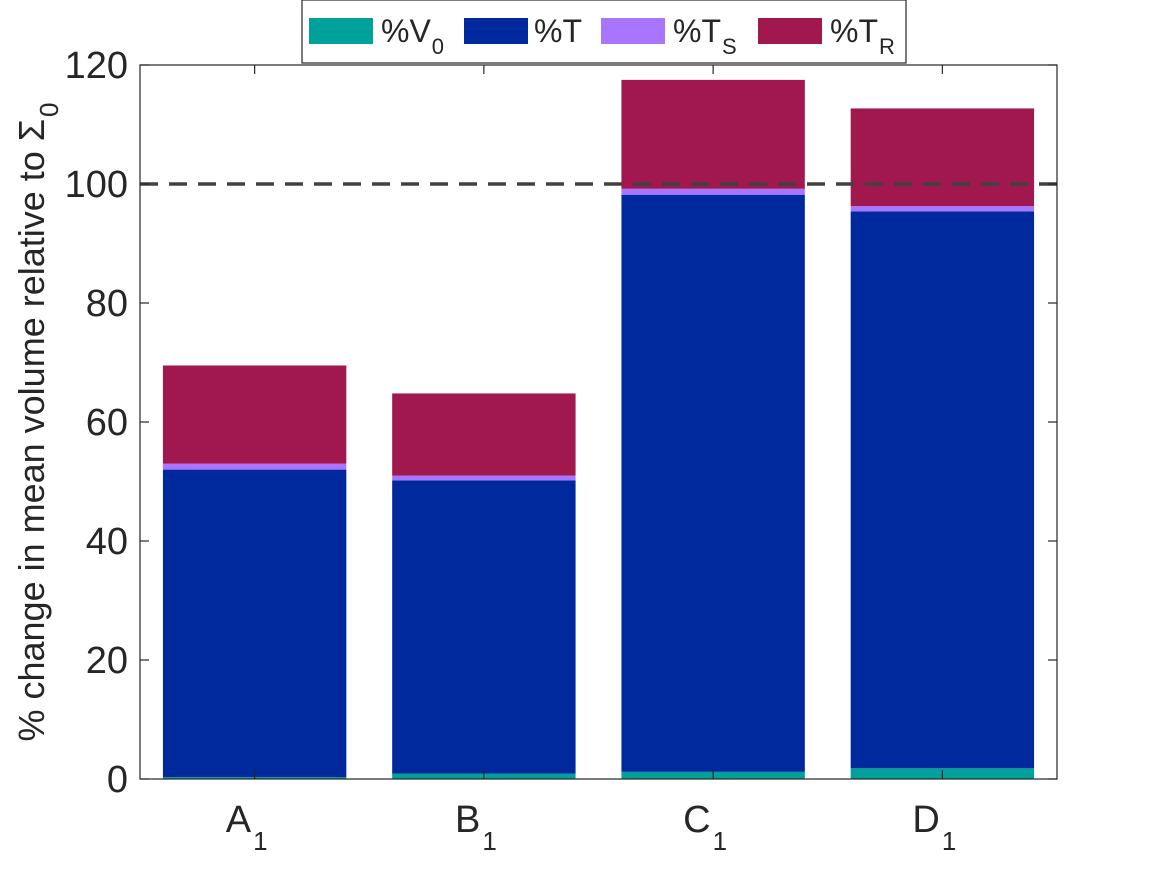  Describe the element at coordinates (107, 304) in the screenshot. I see `y-tick-label: 80` at that location.